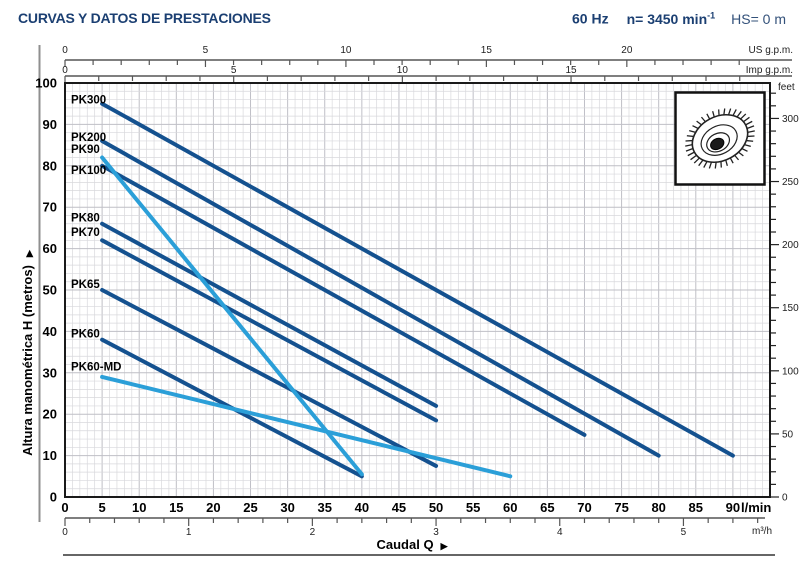  I want to click on svg-text: 1, so click(189, 532).